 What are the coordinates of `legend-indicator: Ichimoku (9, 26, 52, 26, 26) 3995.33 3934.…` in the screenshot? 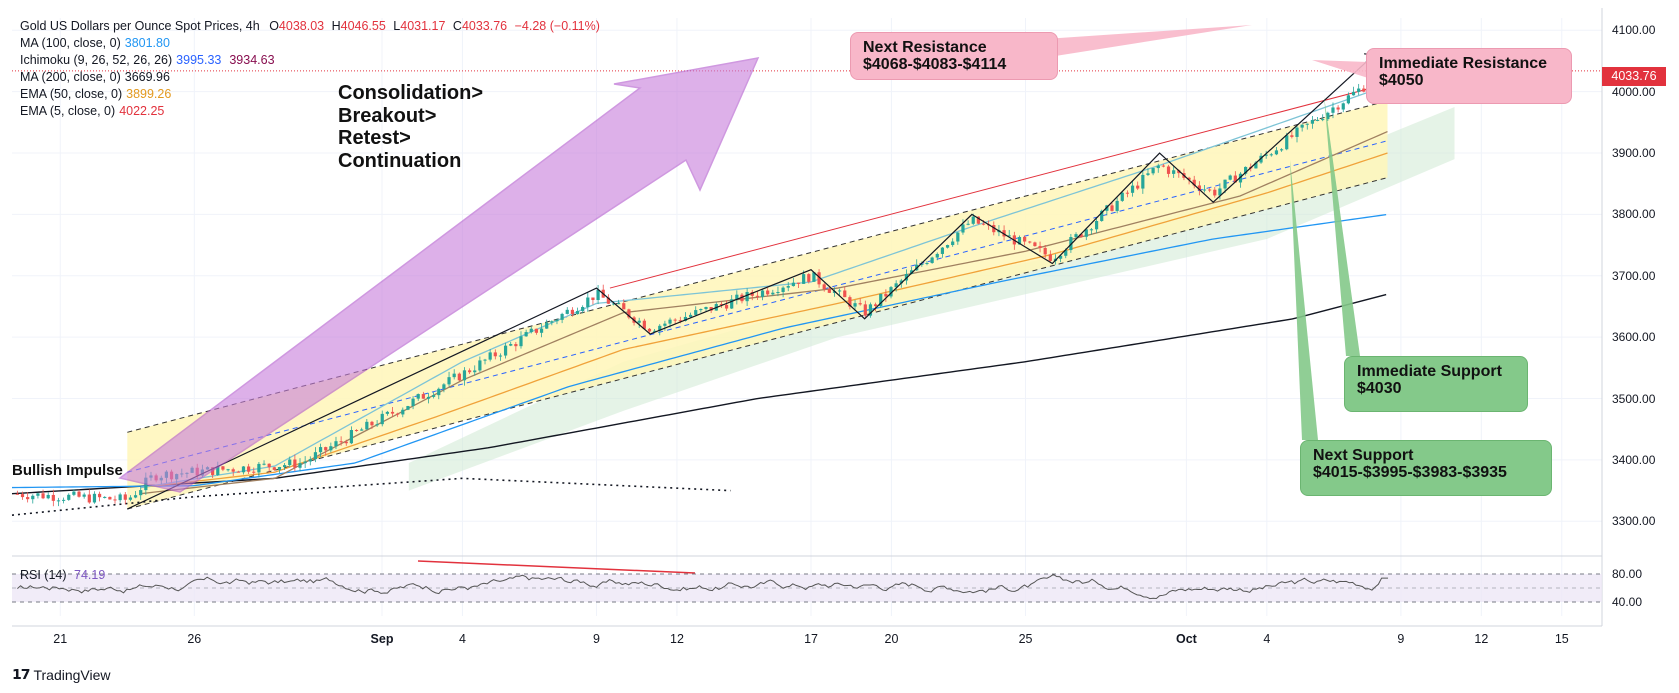 It's located at (310, 60).